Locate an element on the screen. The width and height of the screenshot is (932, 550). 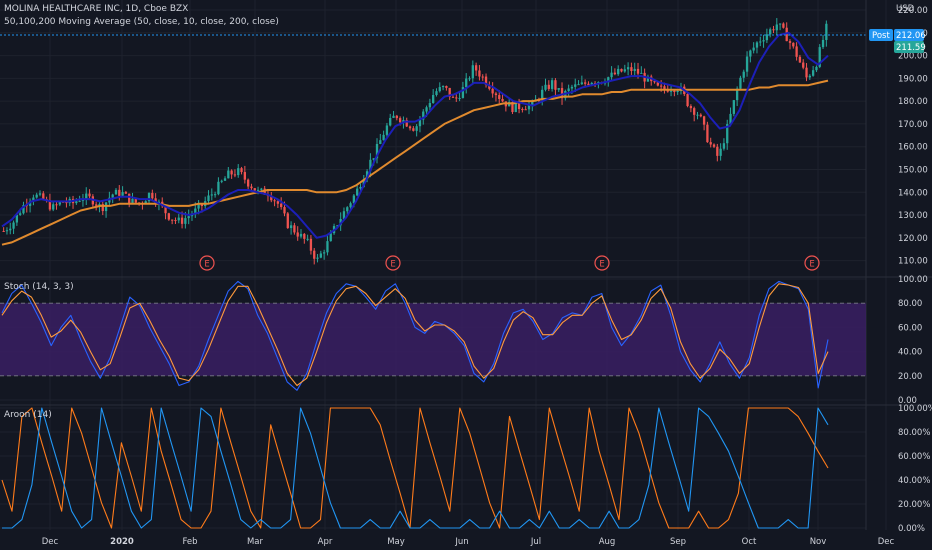
post-price-badge: Post 212.06 is located at coordinates (897, 35).